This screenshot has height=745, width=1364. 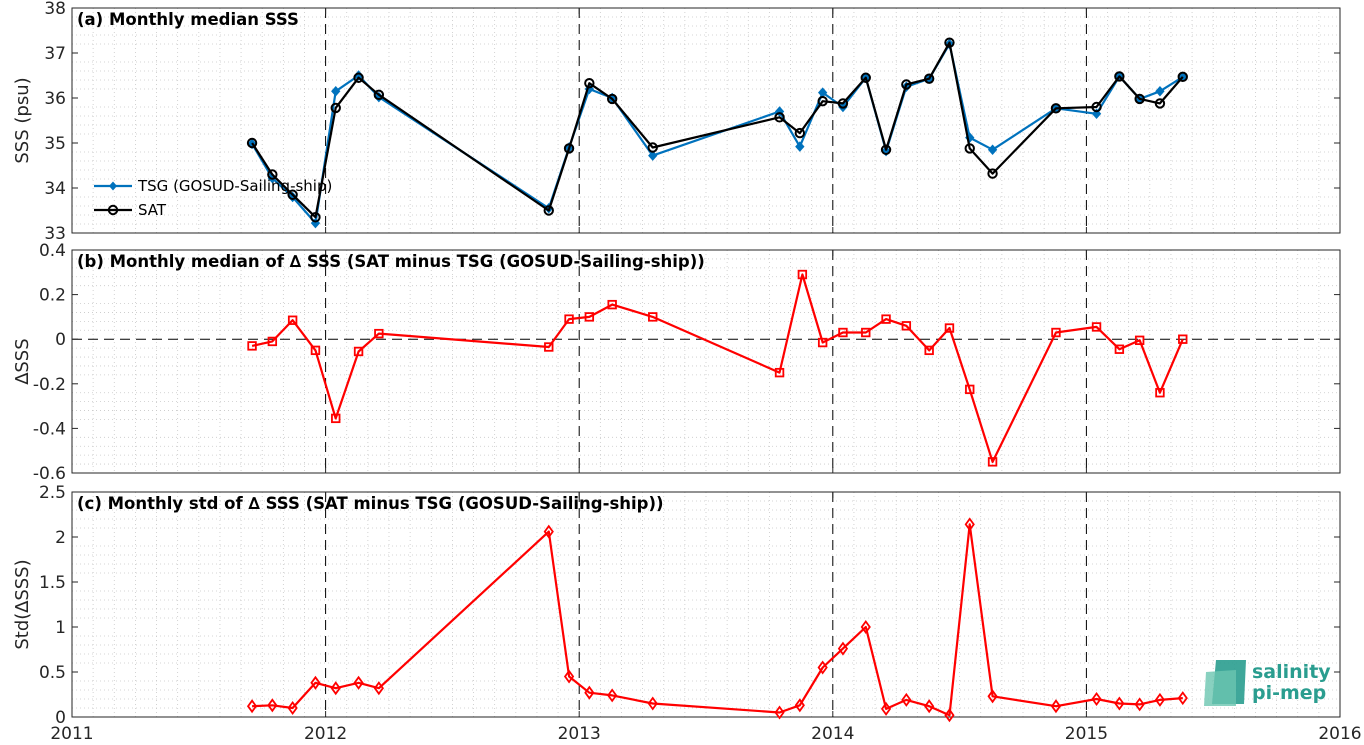 I want to click on logo-line2: pi-mep, so click(x=1289, y=693).